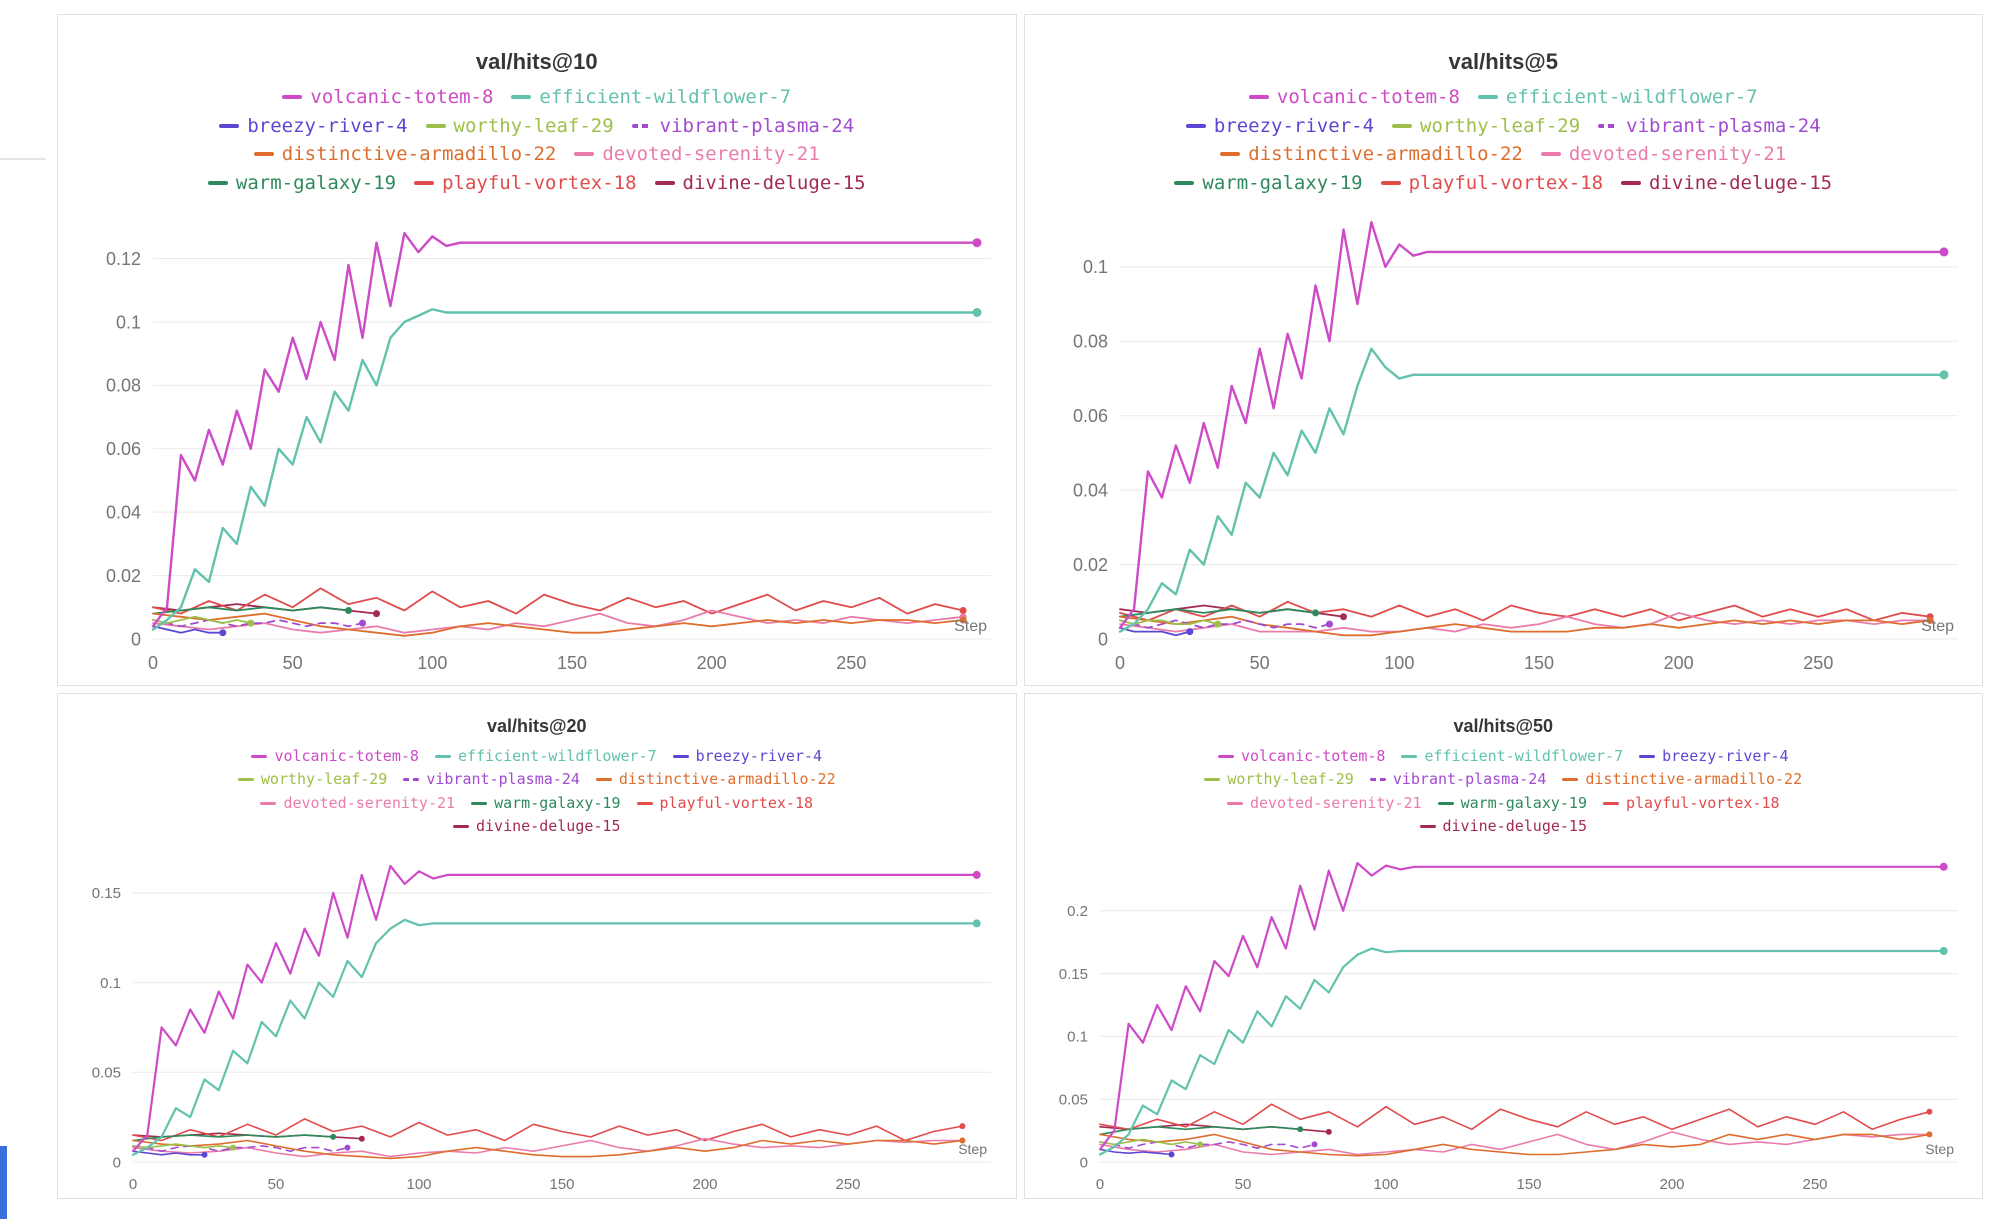 This screenshot has height=1219, width=1999. What do you see at coordinates (641, 125) in the screenshot?
I see `legend-mark-dashed` at bounding box center [641, 125].